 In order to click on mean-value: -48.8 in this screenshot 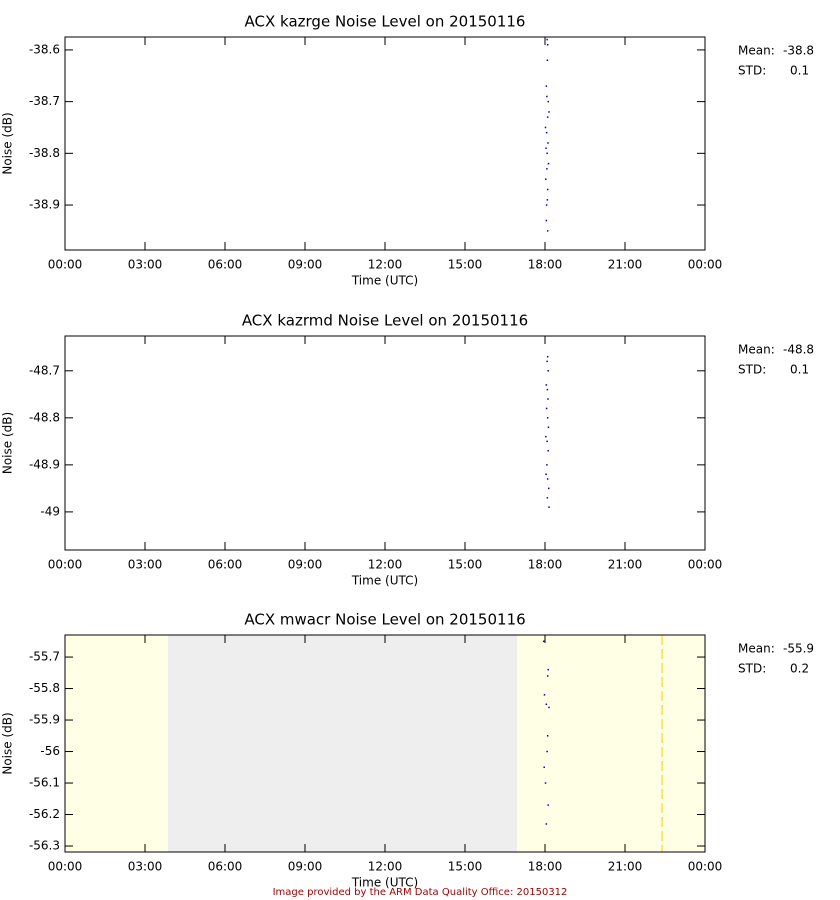, I will do `click(798, 350)`.